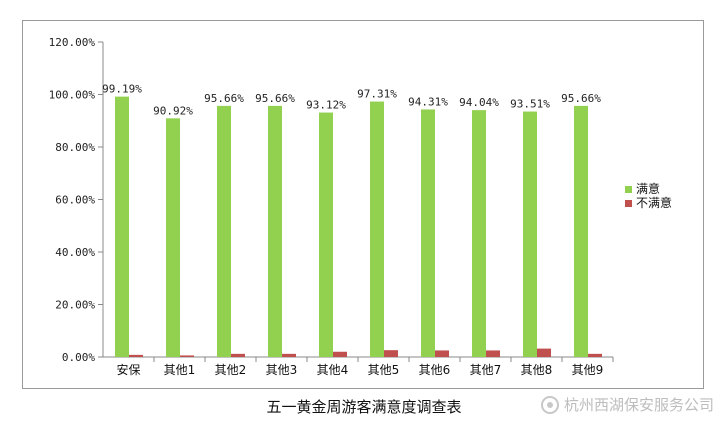  Describe the element at coordinates (282, 370) in the screenshot. I see `x-category-label: 其他3` at that location.